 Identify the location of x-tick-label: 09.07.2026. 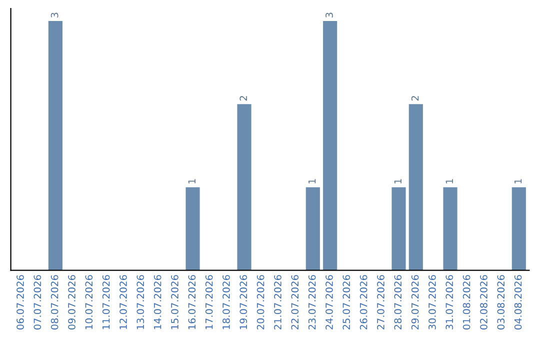
(72, 302).